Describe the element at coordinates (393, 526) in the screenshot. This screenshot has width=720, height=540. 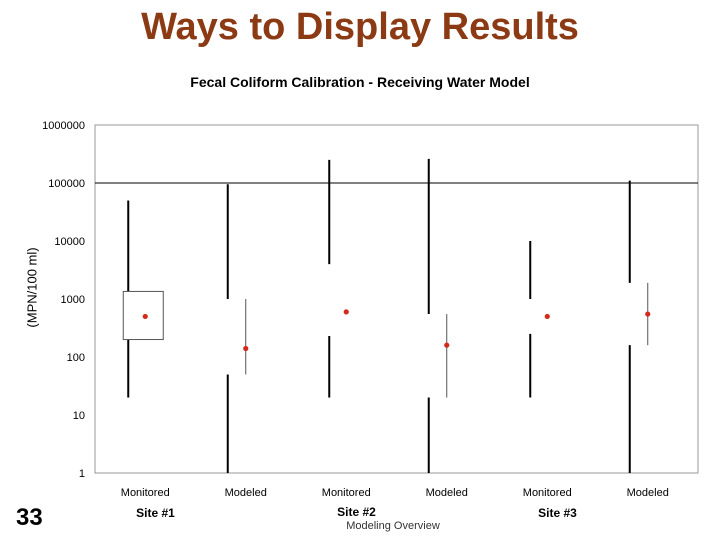
I see `footer-text: Modeling Overview` at that location.